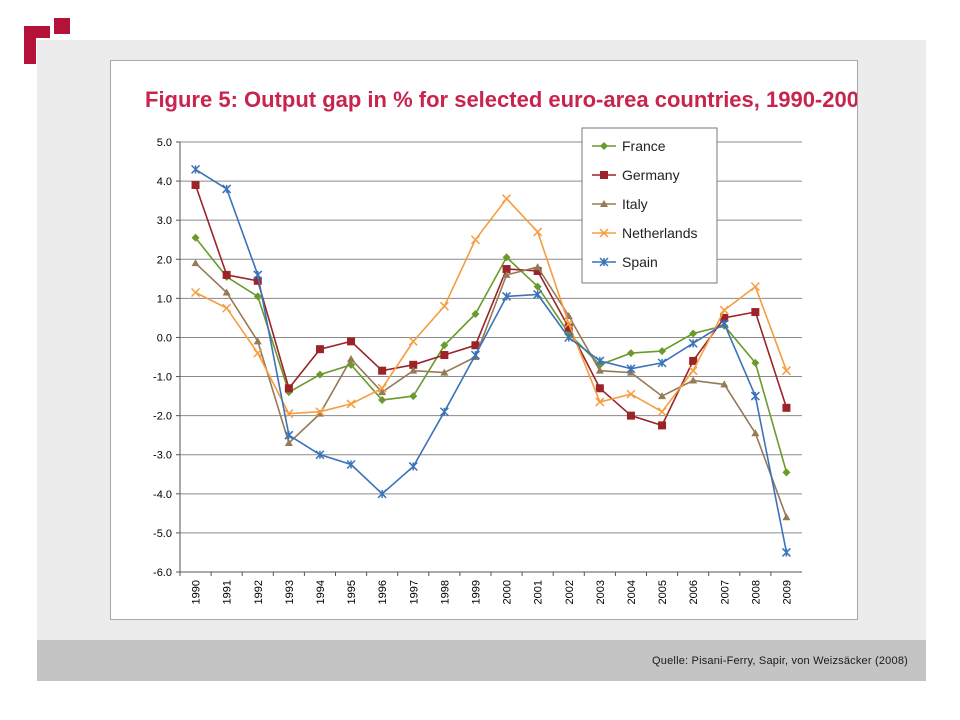 Image resolution: width=960 pixels, height=720 pixels. Describe the element at coordinates (725, 592) in the screenshot. I see `x-tick-label: 2007` at that location.